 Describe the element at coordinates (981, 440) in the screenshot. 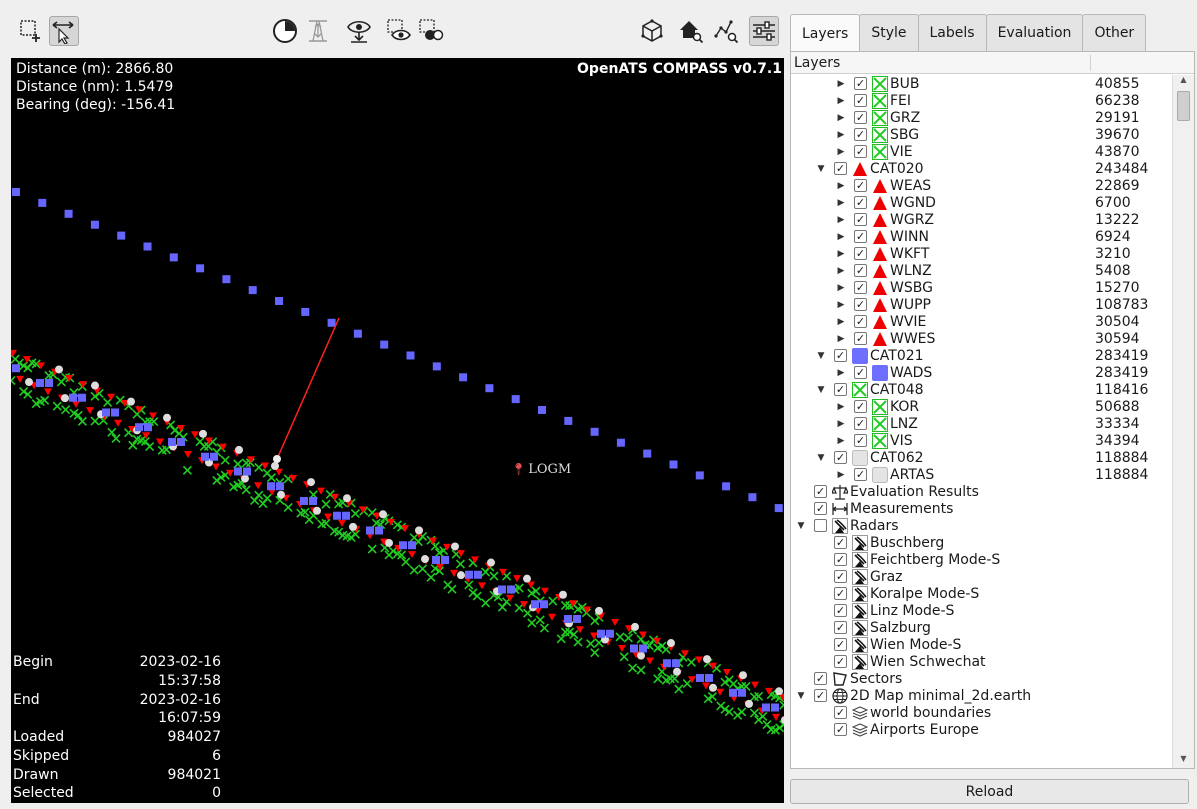

I see `tree-row-vis: ▶ ✓ VIS 34394` at that location.